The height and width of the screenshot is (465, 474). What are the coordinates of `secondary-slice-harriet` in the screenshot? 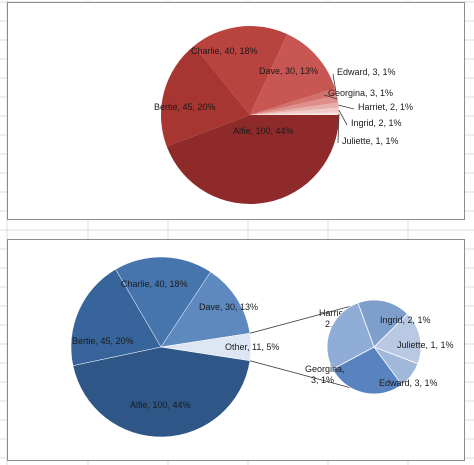 It's located at (383, 323).